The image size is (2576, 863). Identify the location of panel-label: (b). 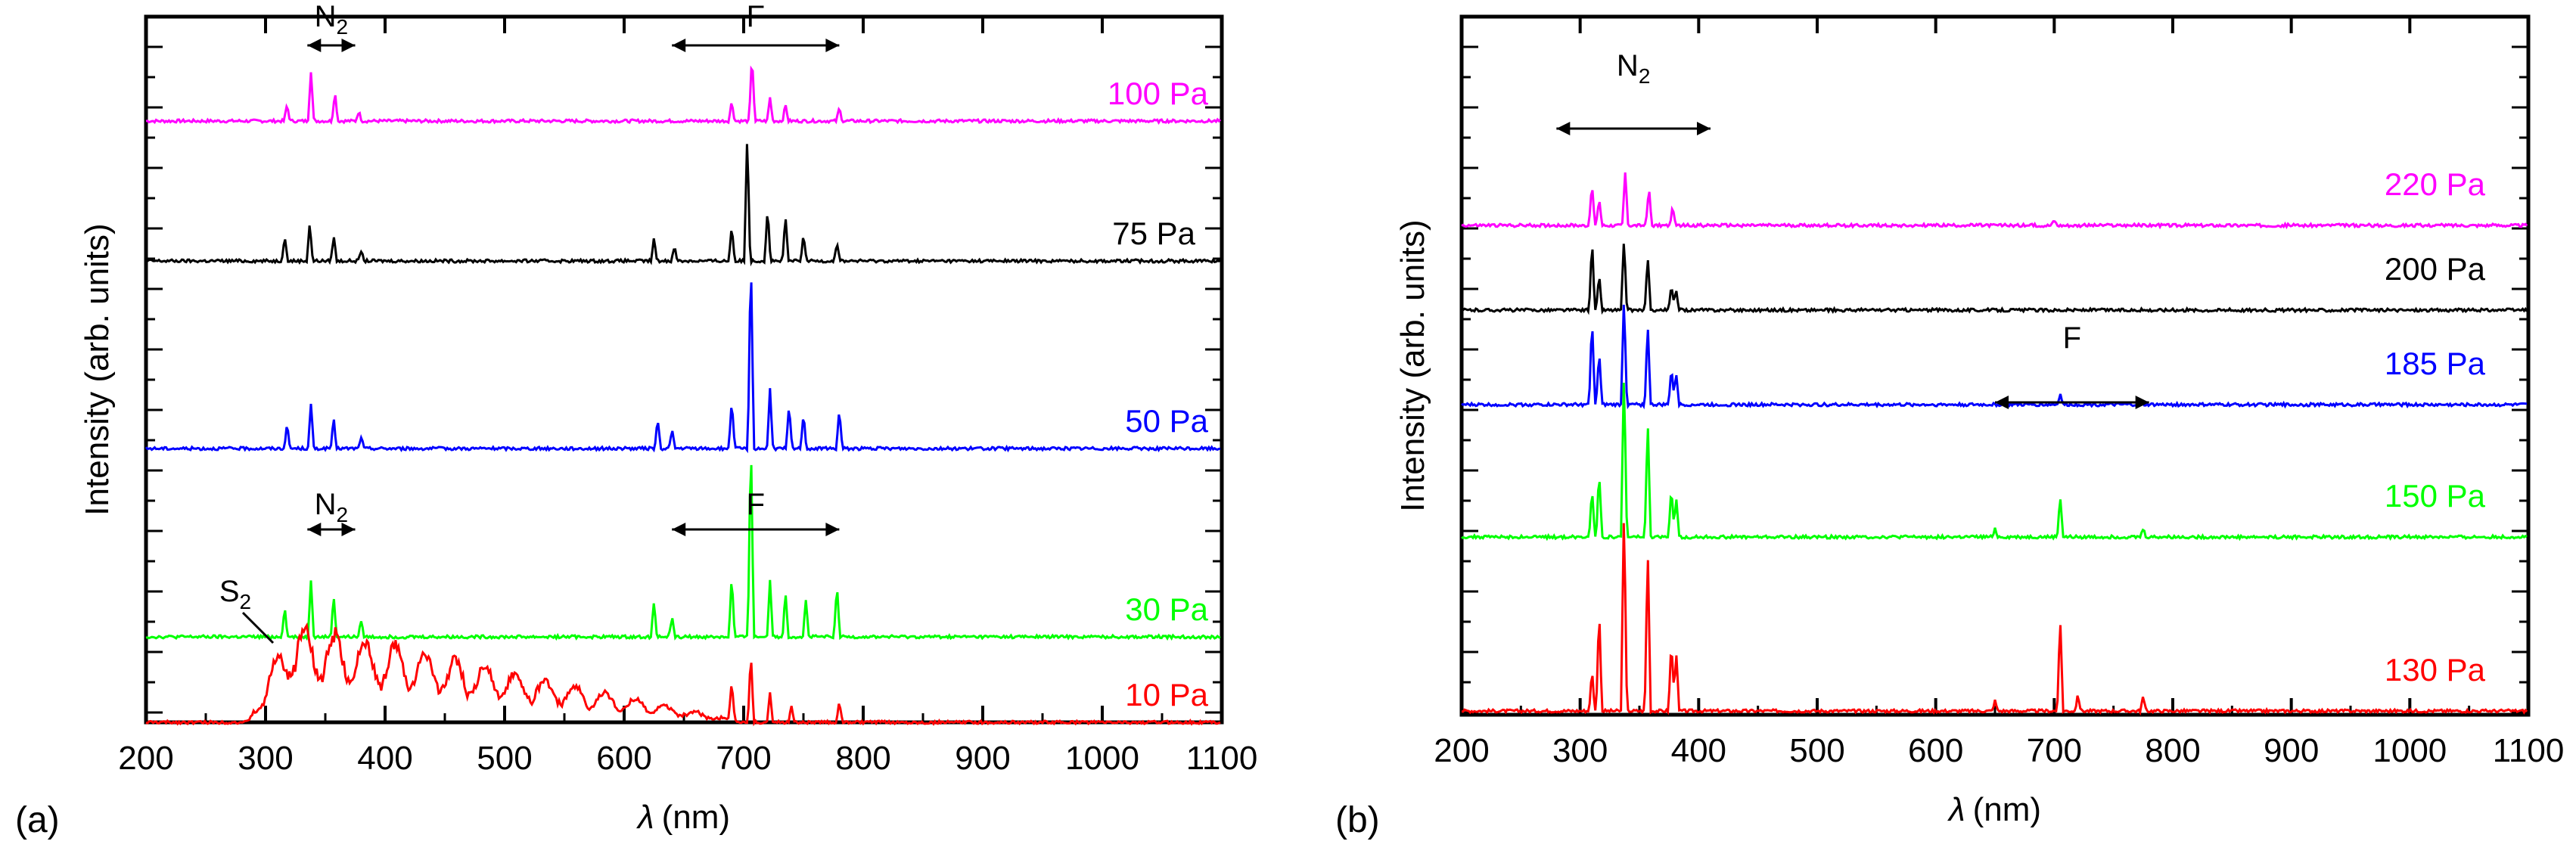
(1357, 820).